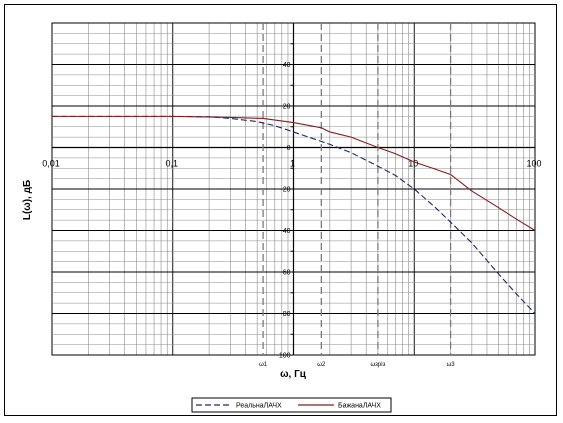  What do you see at coordinates (533, 164) in the screenshot?
I see `x-tick-label: 100` at bounding box center [533, 164].